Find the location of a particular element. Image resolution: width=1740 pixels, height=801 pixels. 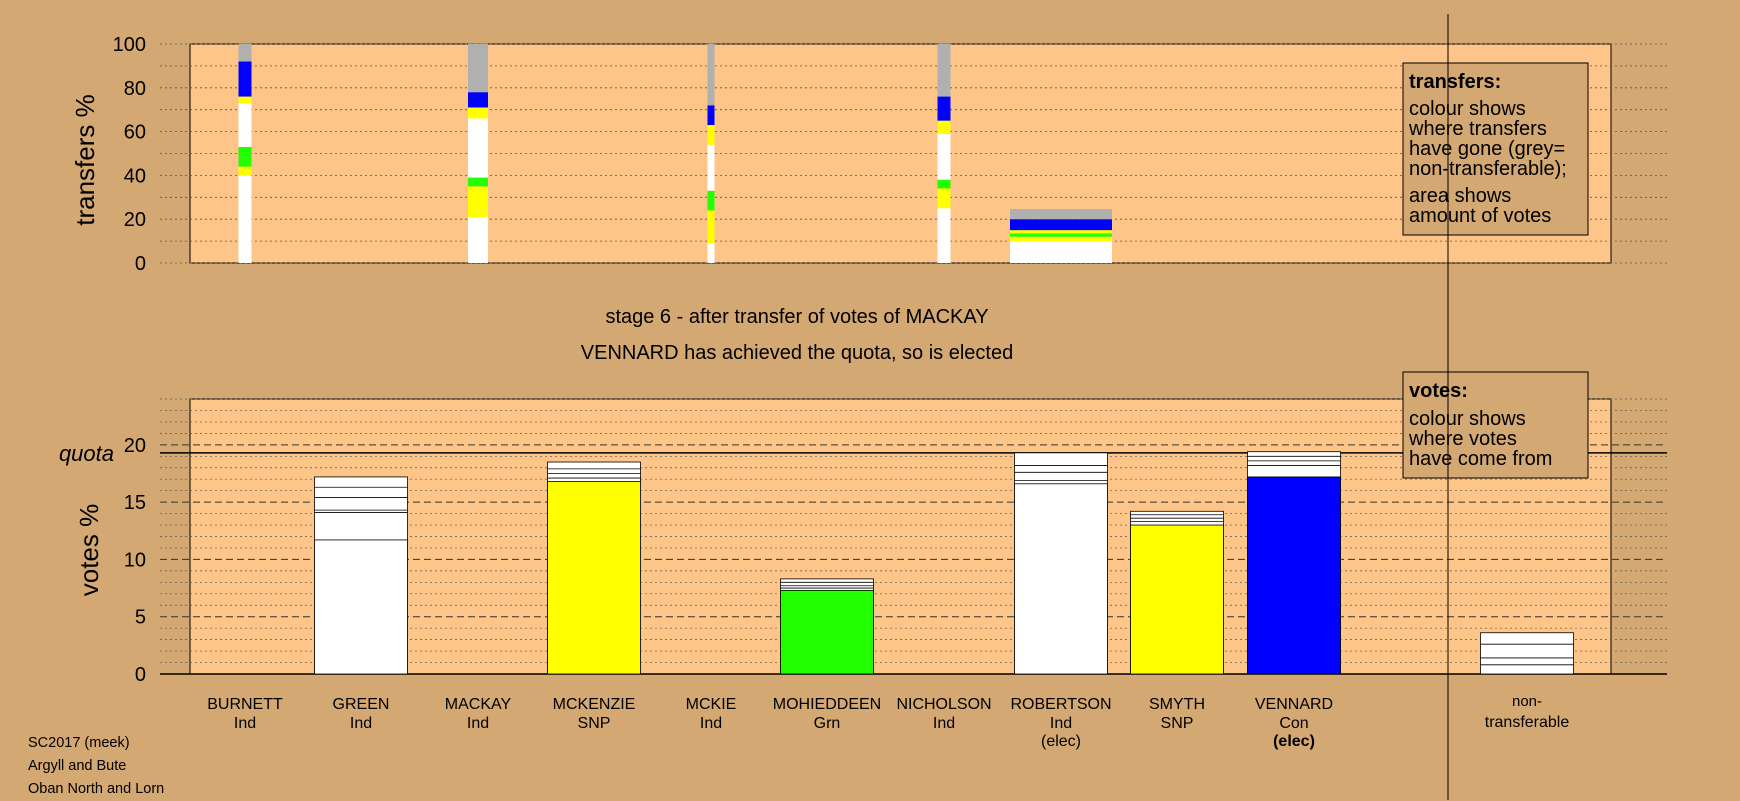

votes-y-tick-label: 0 is located at coordinates (140, 675).